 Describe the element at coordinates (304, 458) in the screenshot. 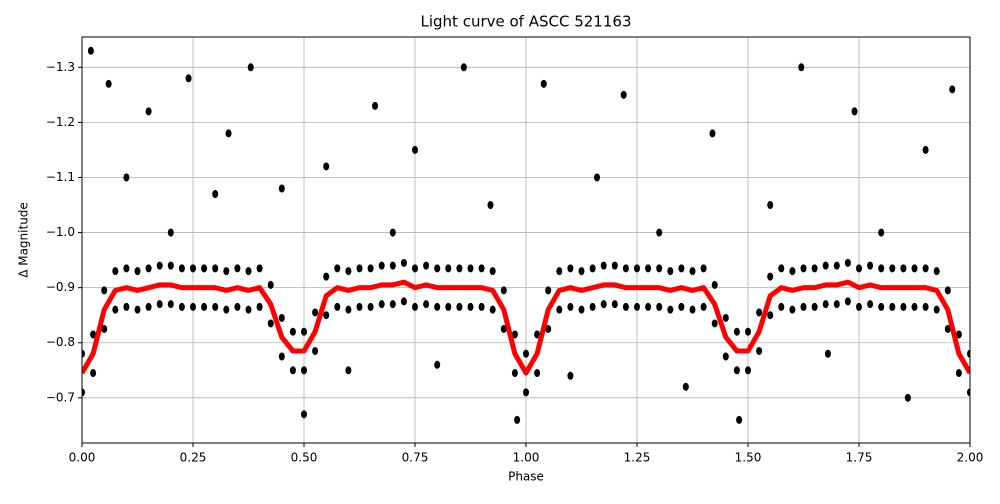

I see `x-tick-label: 0.50` at that location.